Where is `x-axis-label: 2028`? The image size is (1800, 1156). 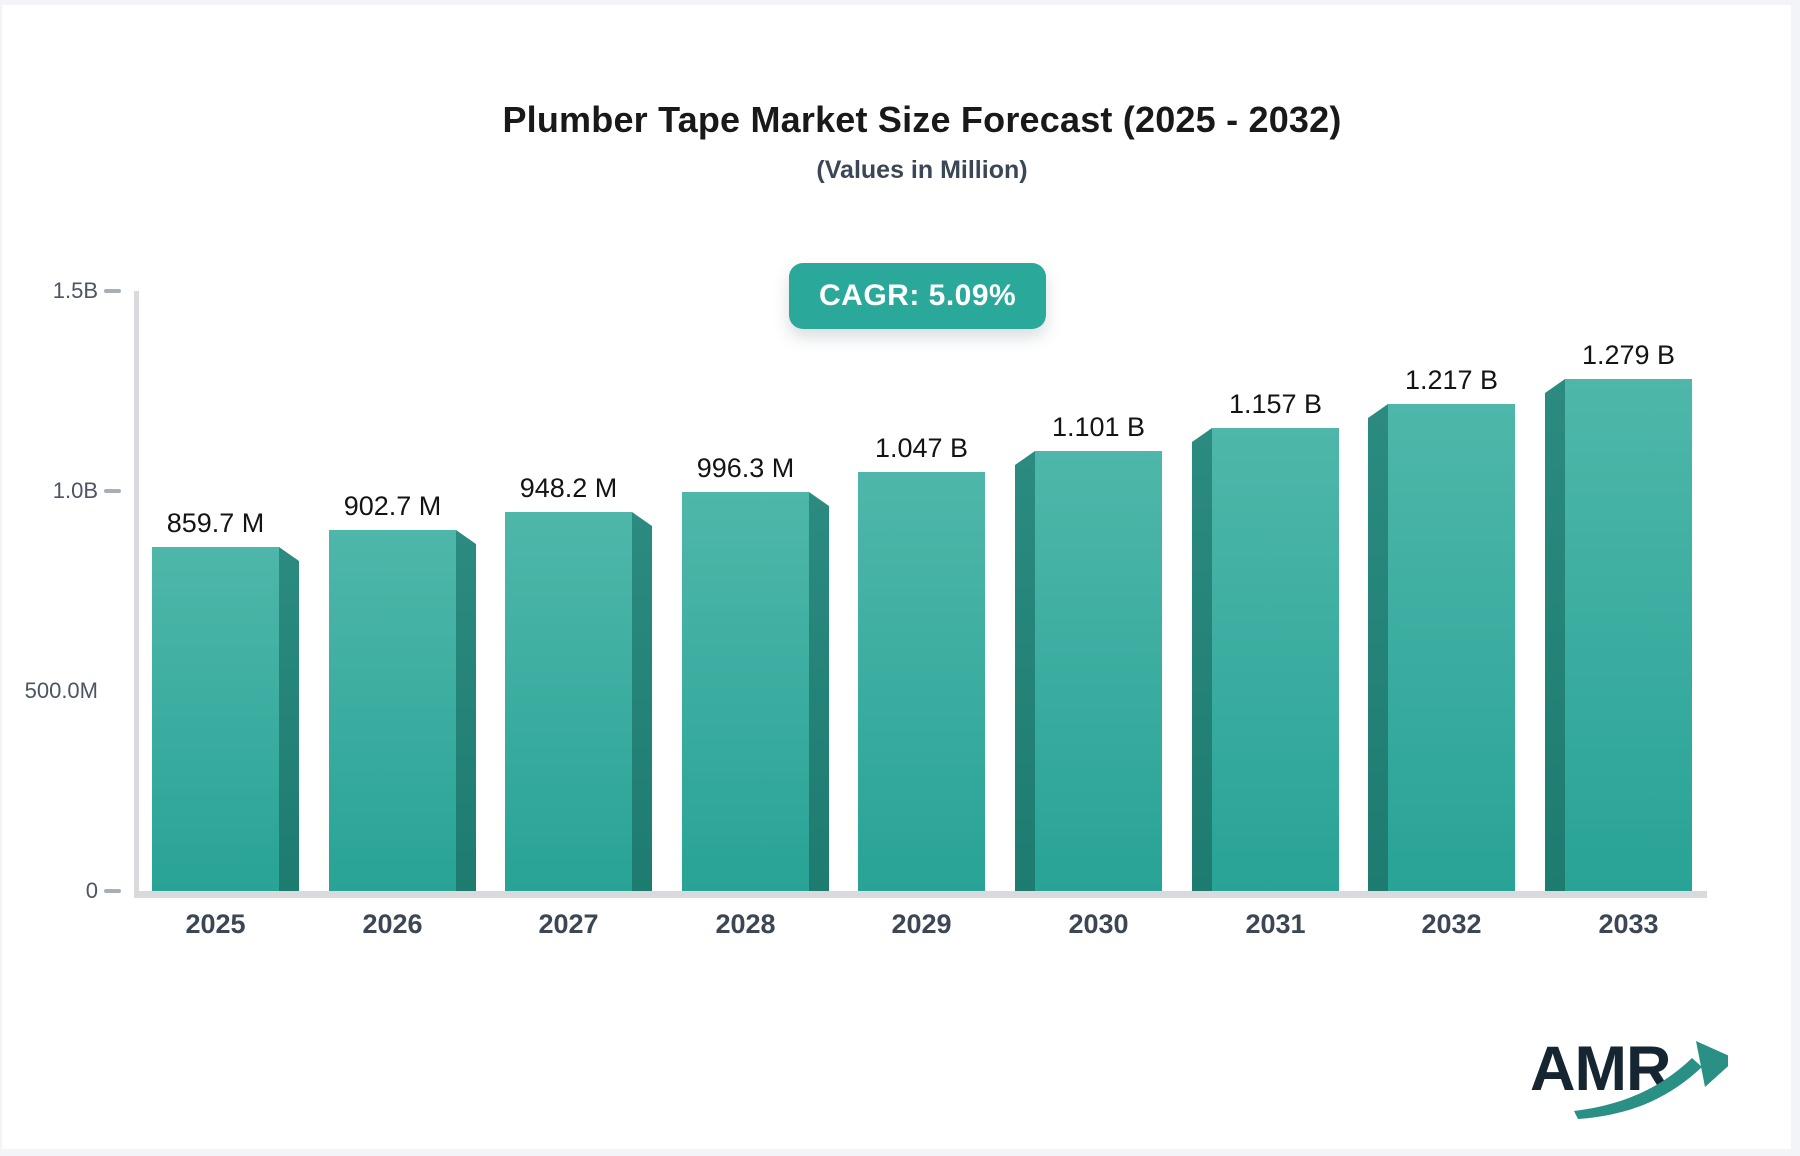
x-axis-label: 2028 is located at coordinates (745, 924).